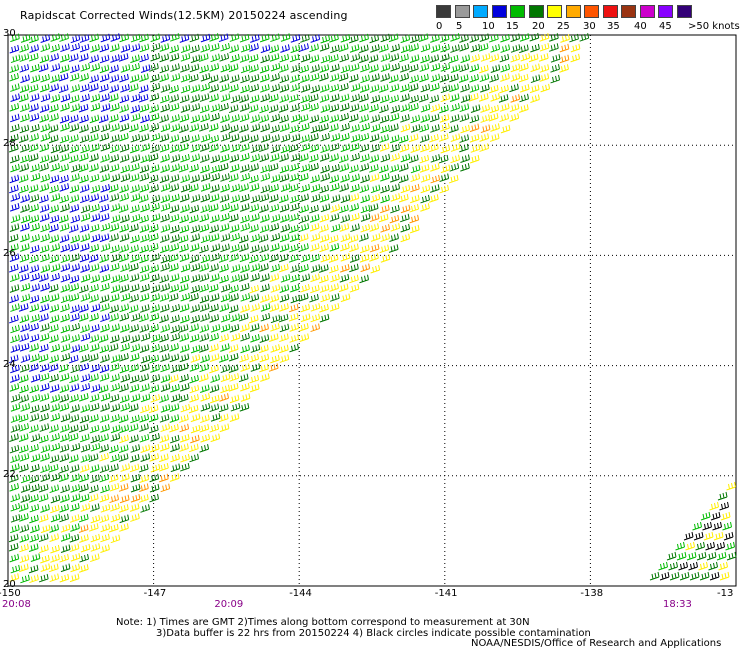 Image resolution: width=740 pixels, height=650 pixels. What do you see at coordinates (538, 26) in the screenshot?
I see `scale-label: 20` at bounding box center [538, 26].